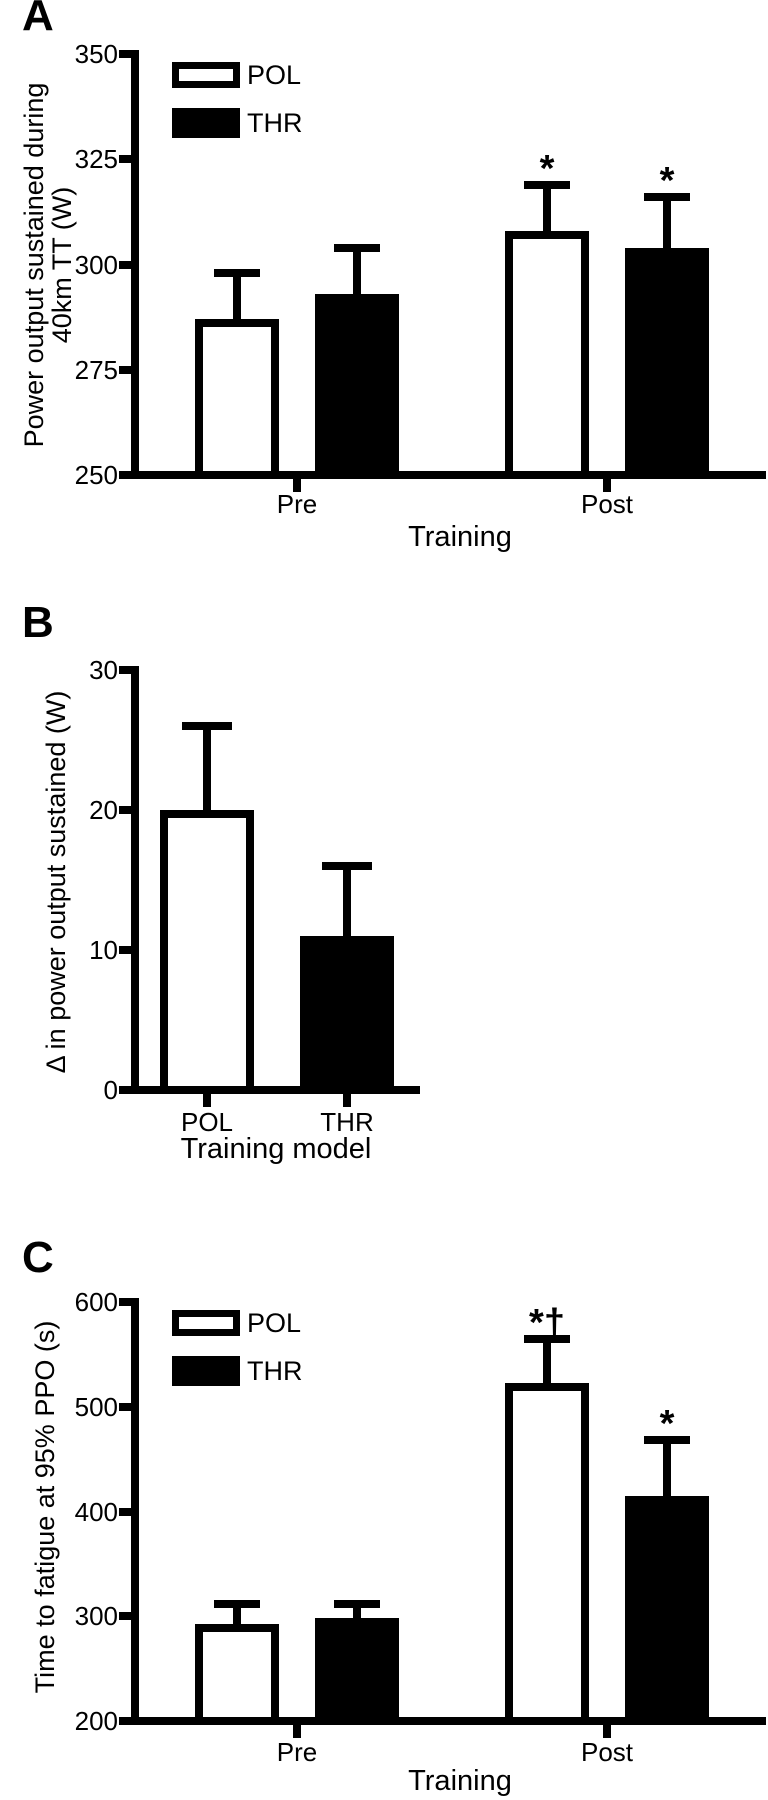 The image size is (768, 1800). What do you see at coordinates (275, 122) in the screenshot?
I see `panel-a-legend-label-THR: THR` at bounding box center [275, 122].